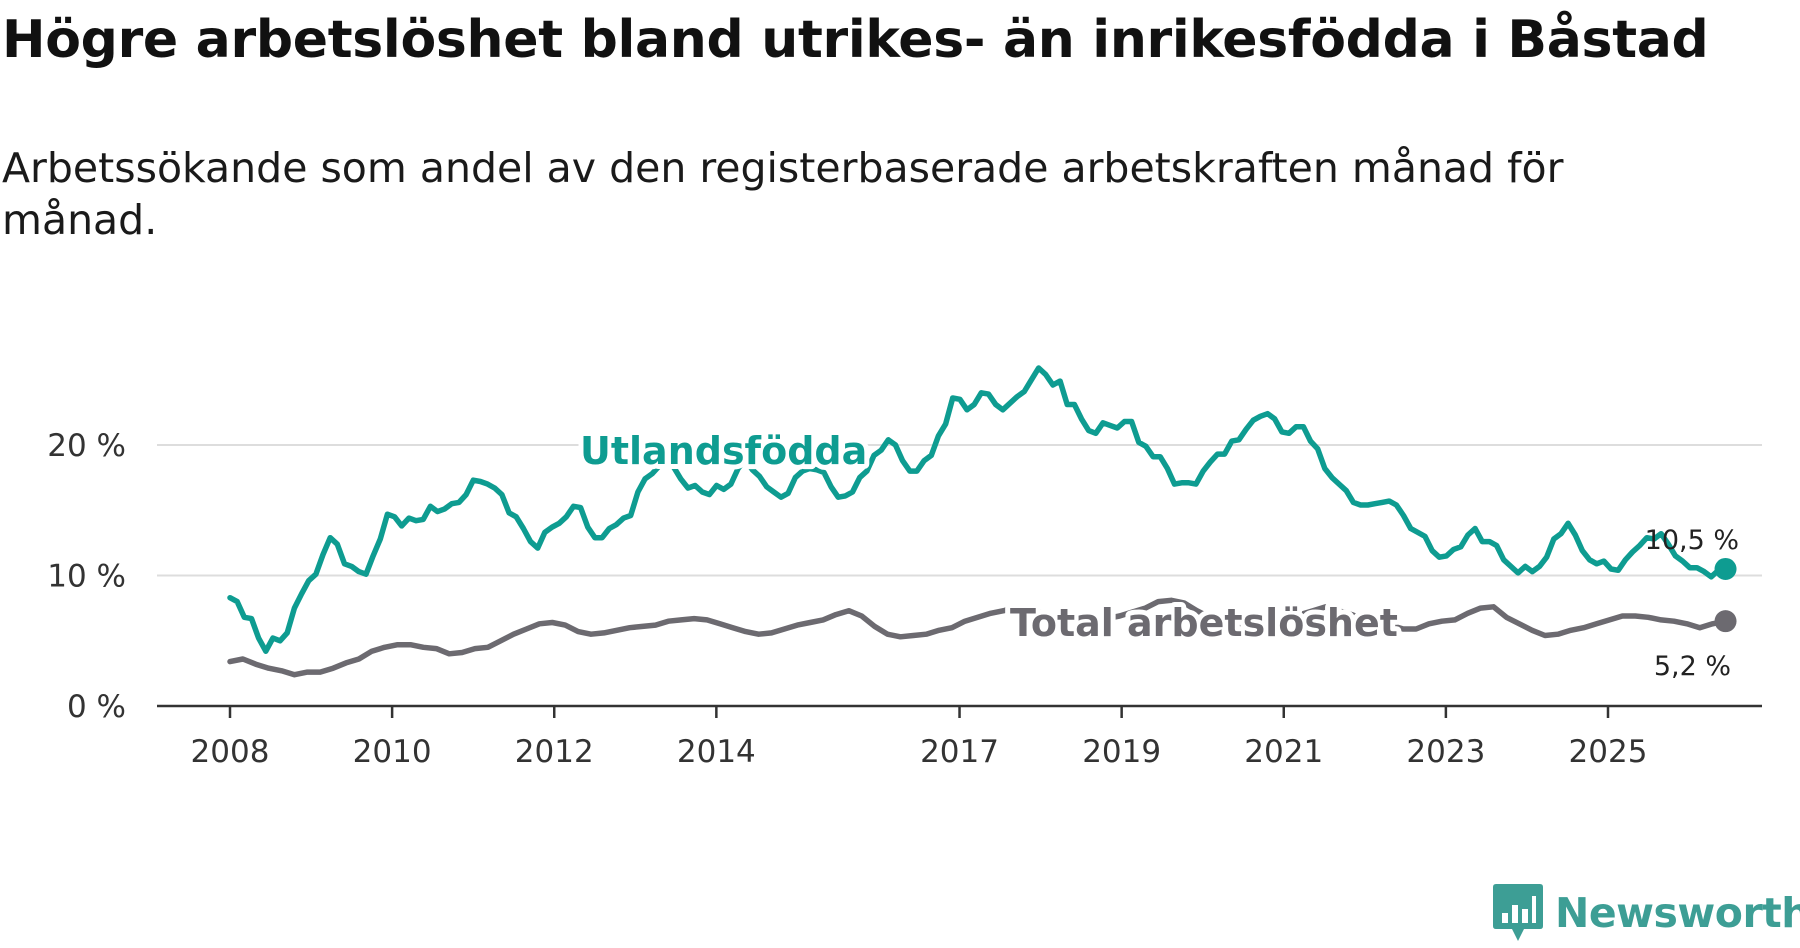 The image size is (1800, 948). What do you see at coordinates (86, 577) in the screenshot?
I see `y-tick-label: 10 %` at bounding box center [86, 577].